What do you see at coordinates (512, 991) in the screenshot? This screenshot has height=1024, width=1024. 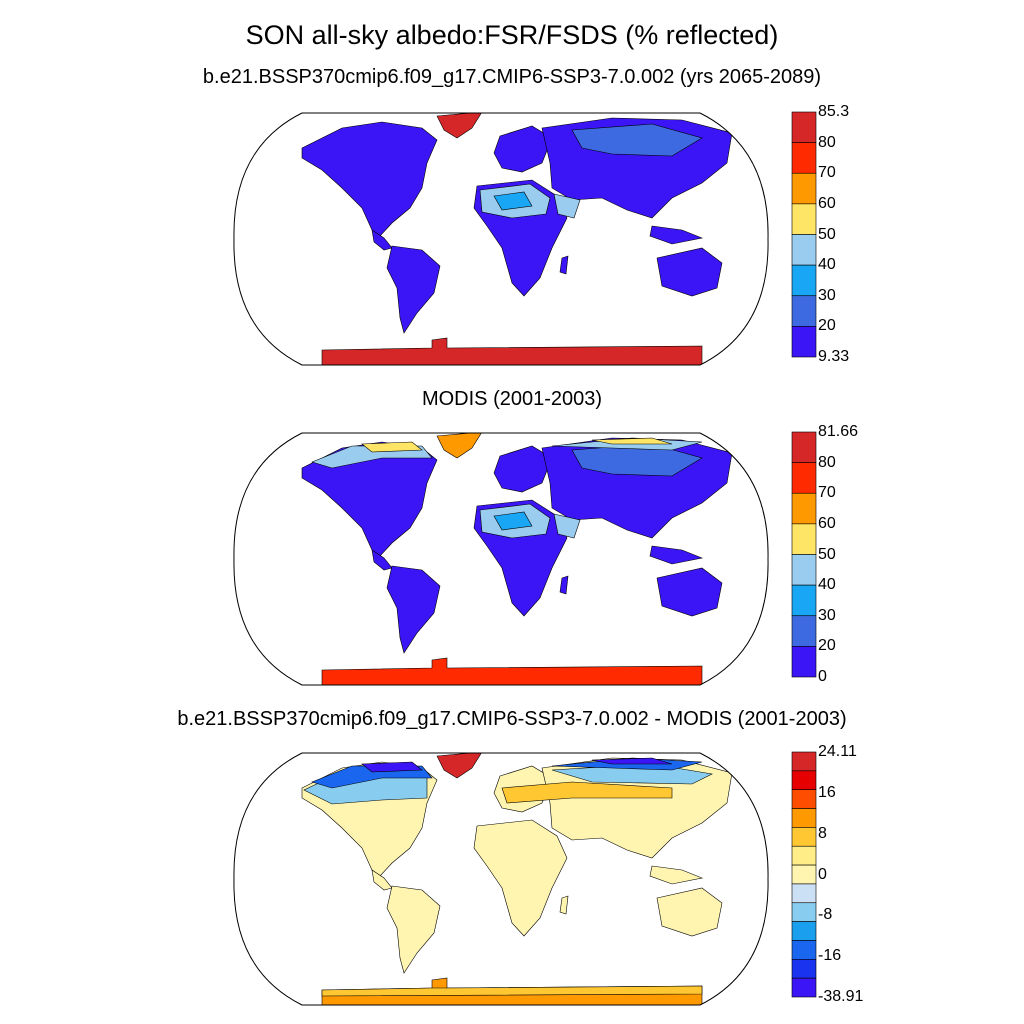 I see `antarctica-edge` at bounding box center [512, 991].